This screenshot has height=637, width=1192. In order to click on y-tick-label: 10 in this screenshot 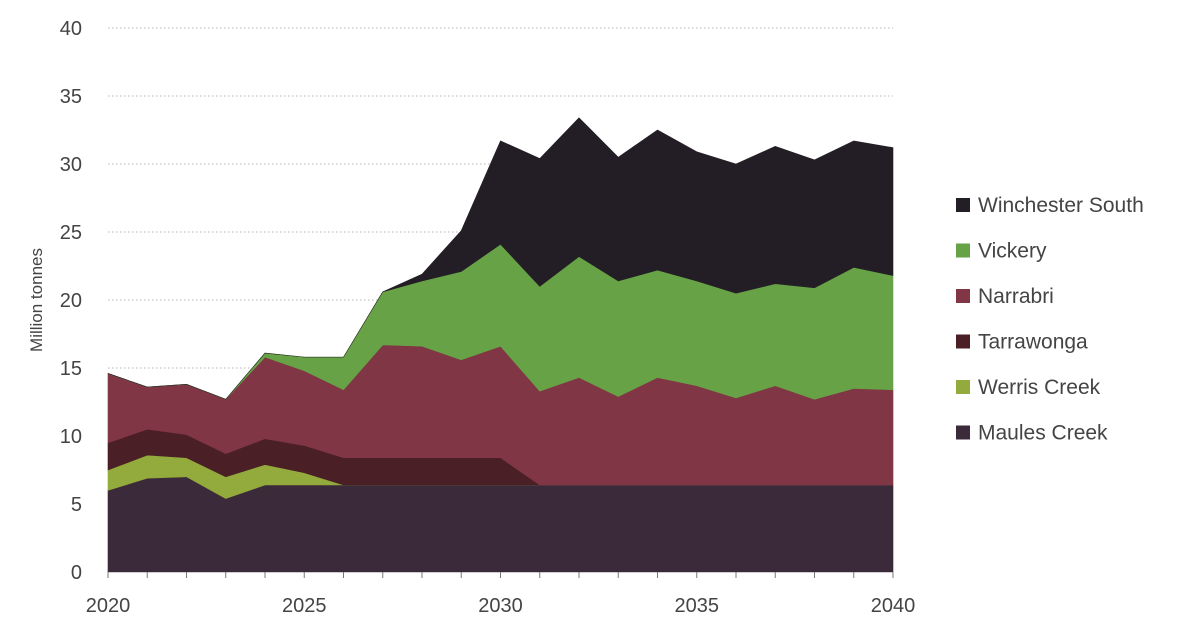, I will do `click(71, 437)`.